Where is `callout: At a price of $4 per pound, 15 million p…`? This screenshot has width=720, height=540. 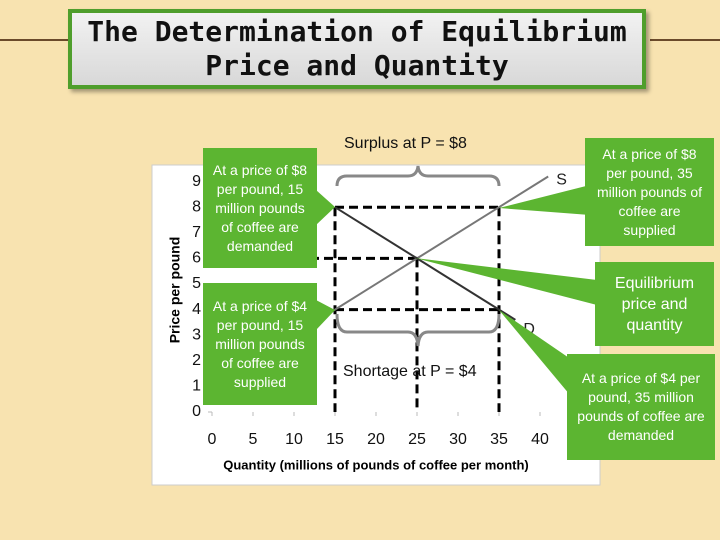 callout: At a price of $4 per pound, 15 million p… is located at coordinates (260, 344).